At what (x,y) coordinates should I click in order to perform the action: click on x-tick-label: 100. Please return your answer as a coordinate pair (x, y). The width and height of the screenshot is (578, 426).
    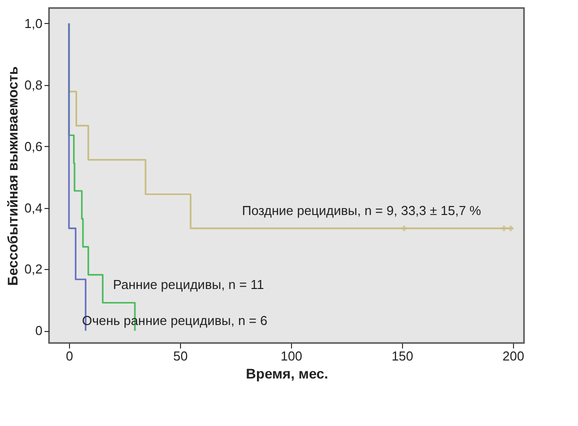
    Looking at the image, I should click on (291, 356).